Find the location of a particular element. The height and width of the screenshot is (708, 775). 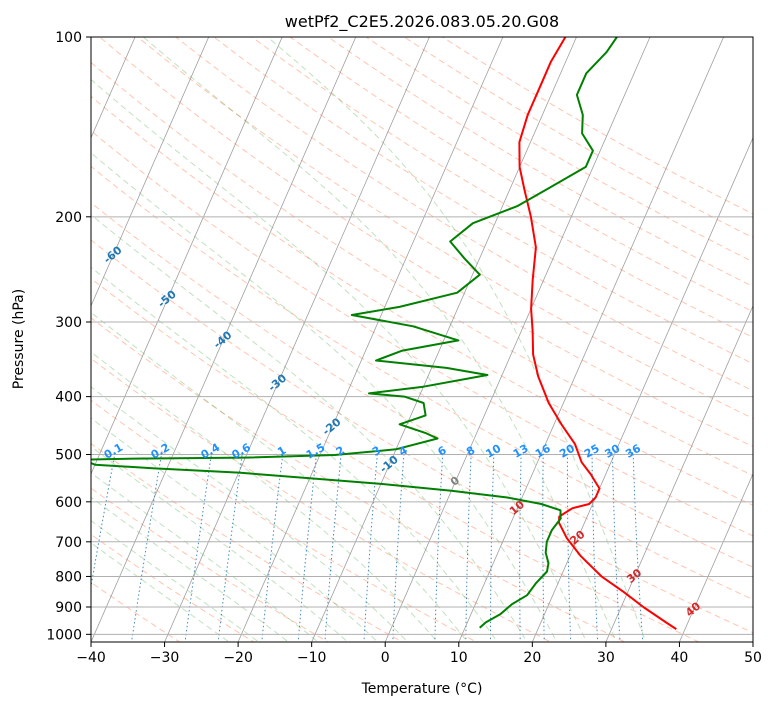

x-tick-label: 40 is located at coordinates (680, 658).